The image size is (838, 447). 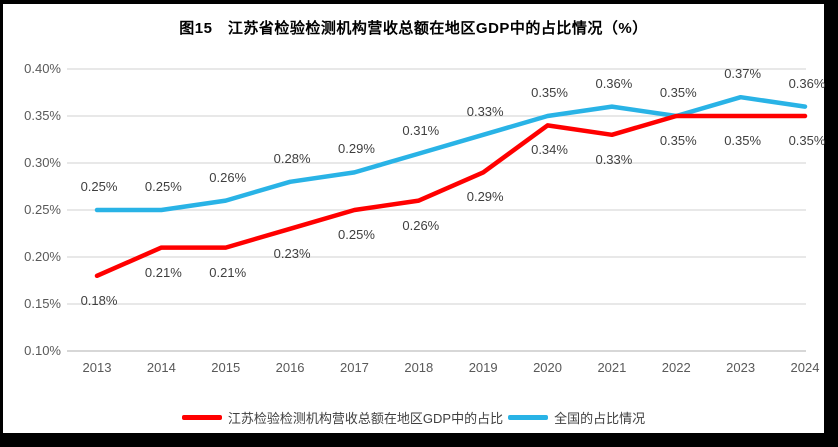 What do you see at coordinates (42, 209) in the screenshot?
I see `y-tick-label: 0.25%` at bounding box center [42, 209].